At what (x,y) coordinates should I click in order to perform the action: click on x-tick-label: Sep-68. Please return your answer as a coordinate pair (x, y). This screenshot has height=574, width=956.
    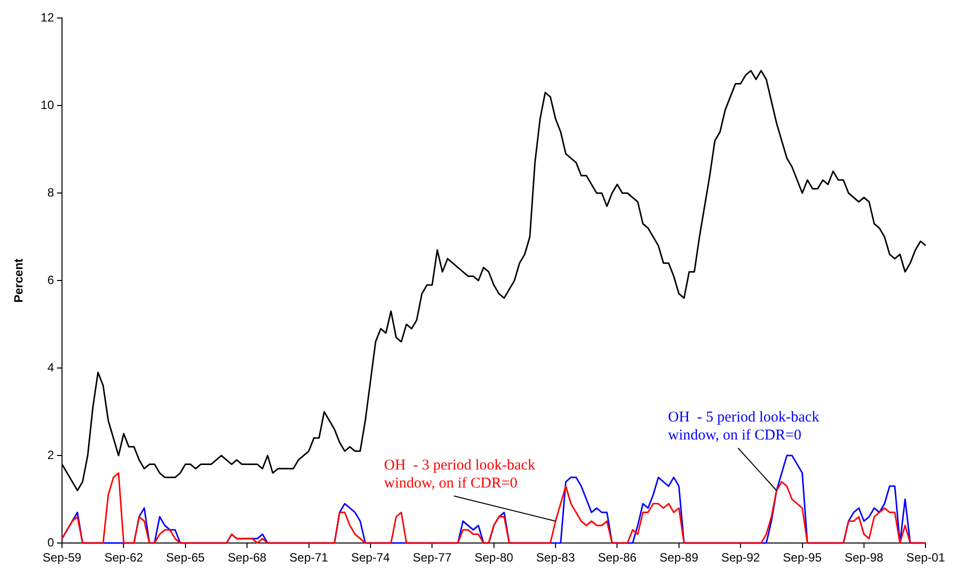
    Looking at the image, I should click on (247, 557).